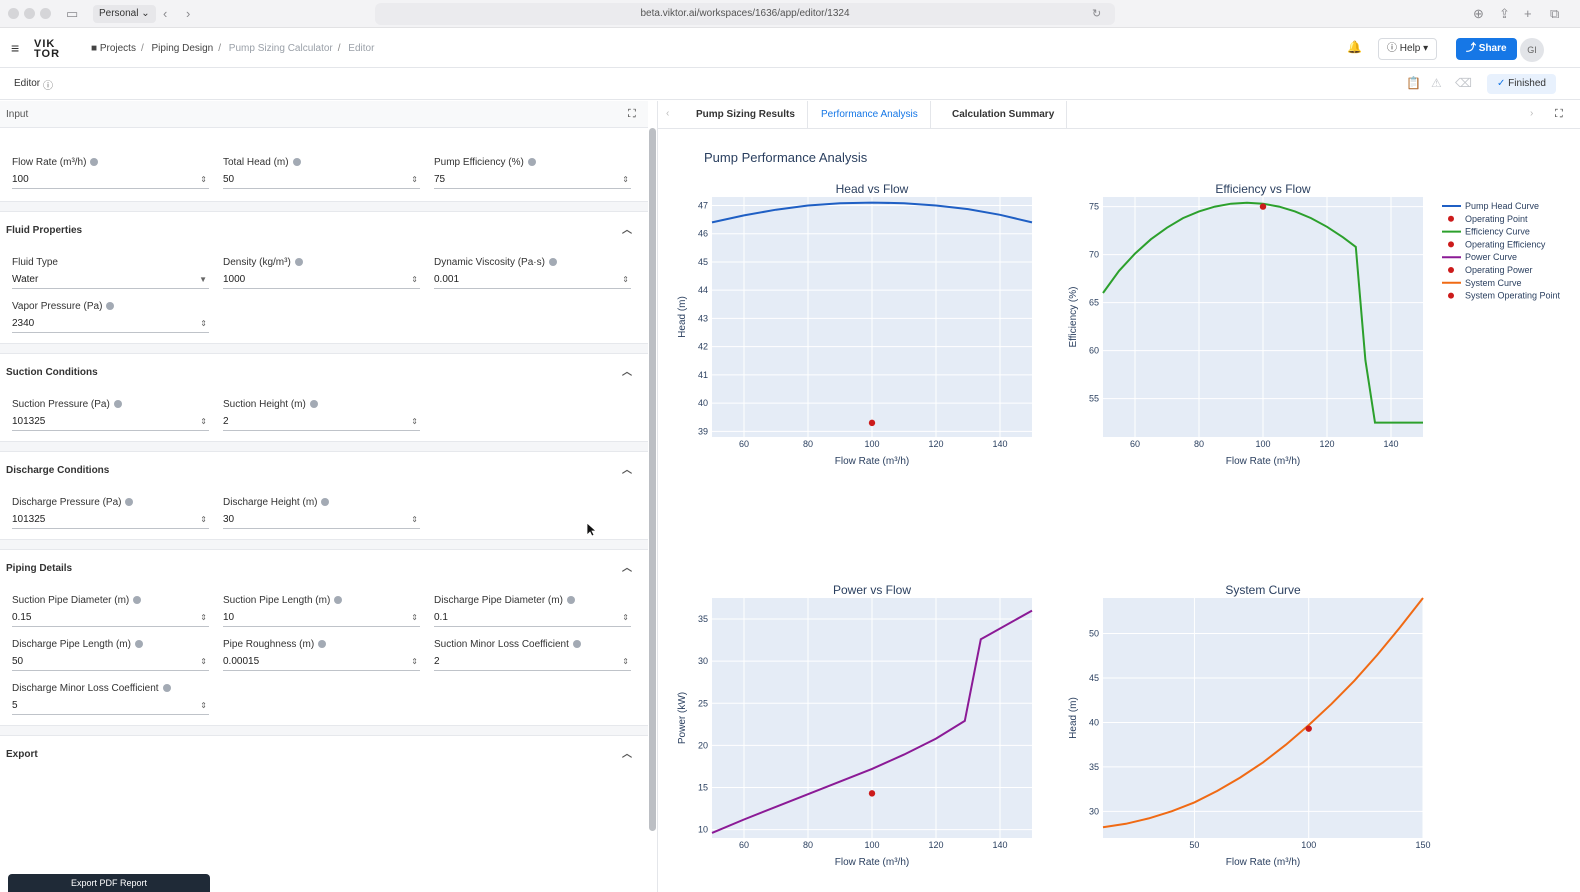 The width and height of the screenshot is (1580, 892). Describe the element at coordinates (1555, 13) in the screenshot. I see `tab-overview-icon: ⧉` at that location.